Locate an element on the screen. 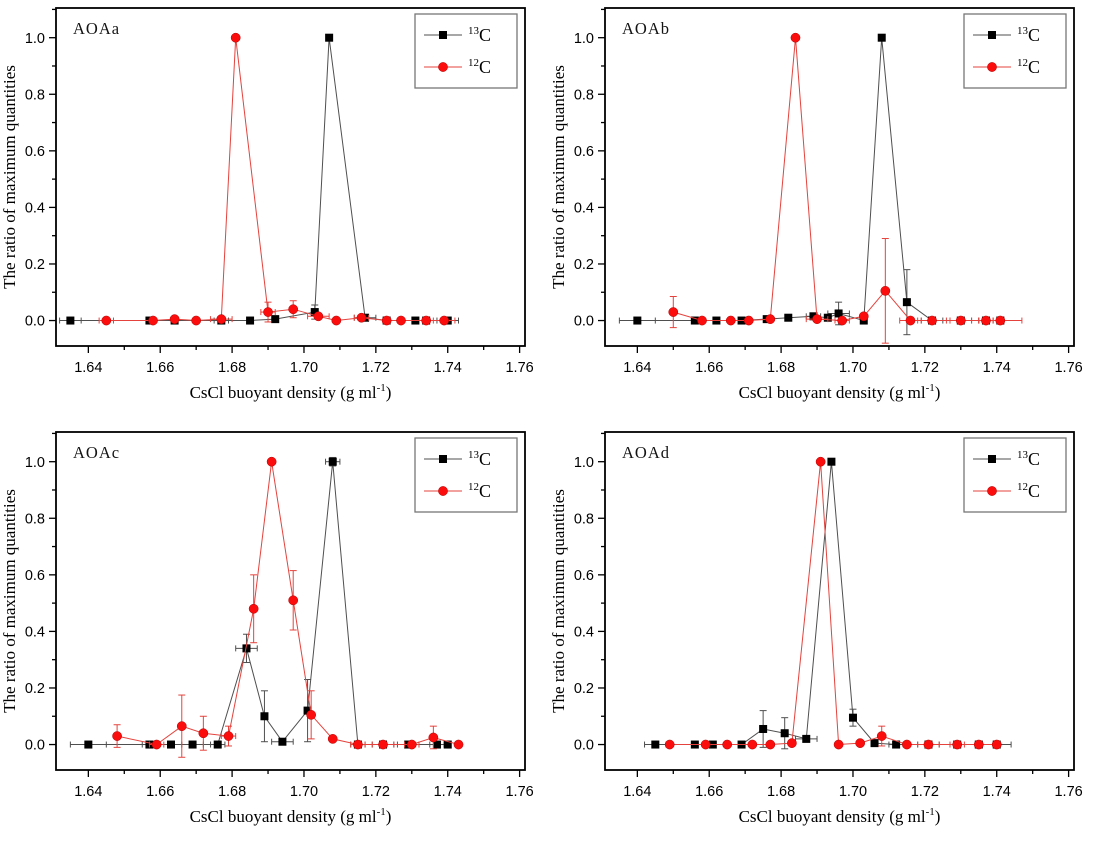 The image size is (1098, 848). svg-text: 1.70 is located at coordinates (304, 368).